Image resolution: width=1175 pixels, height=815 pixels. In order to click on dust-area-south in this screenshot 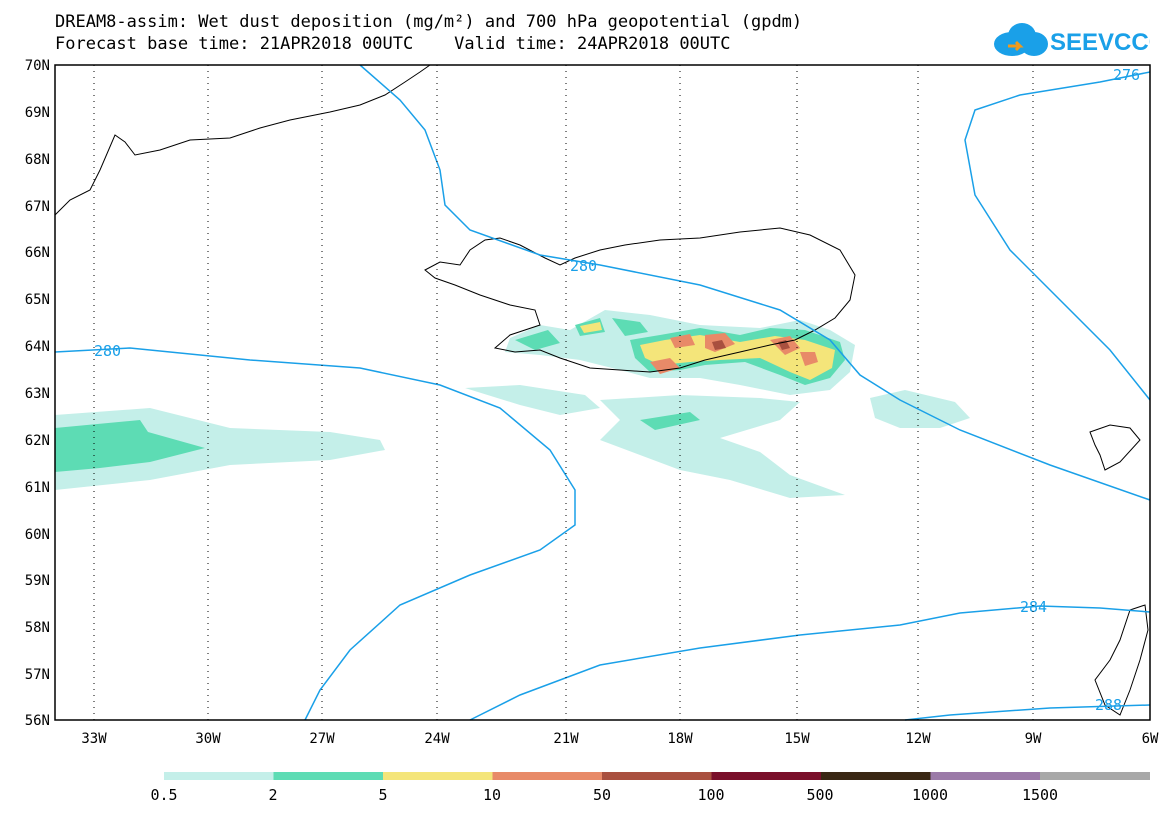, I will do `click(722, 446)`.